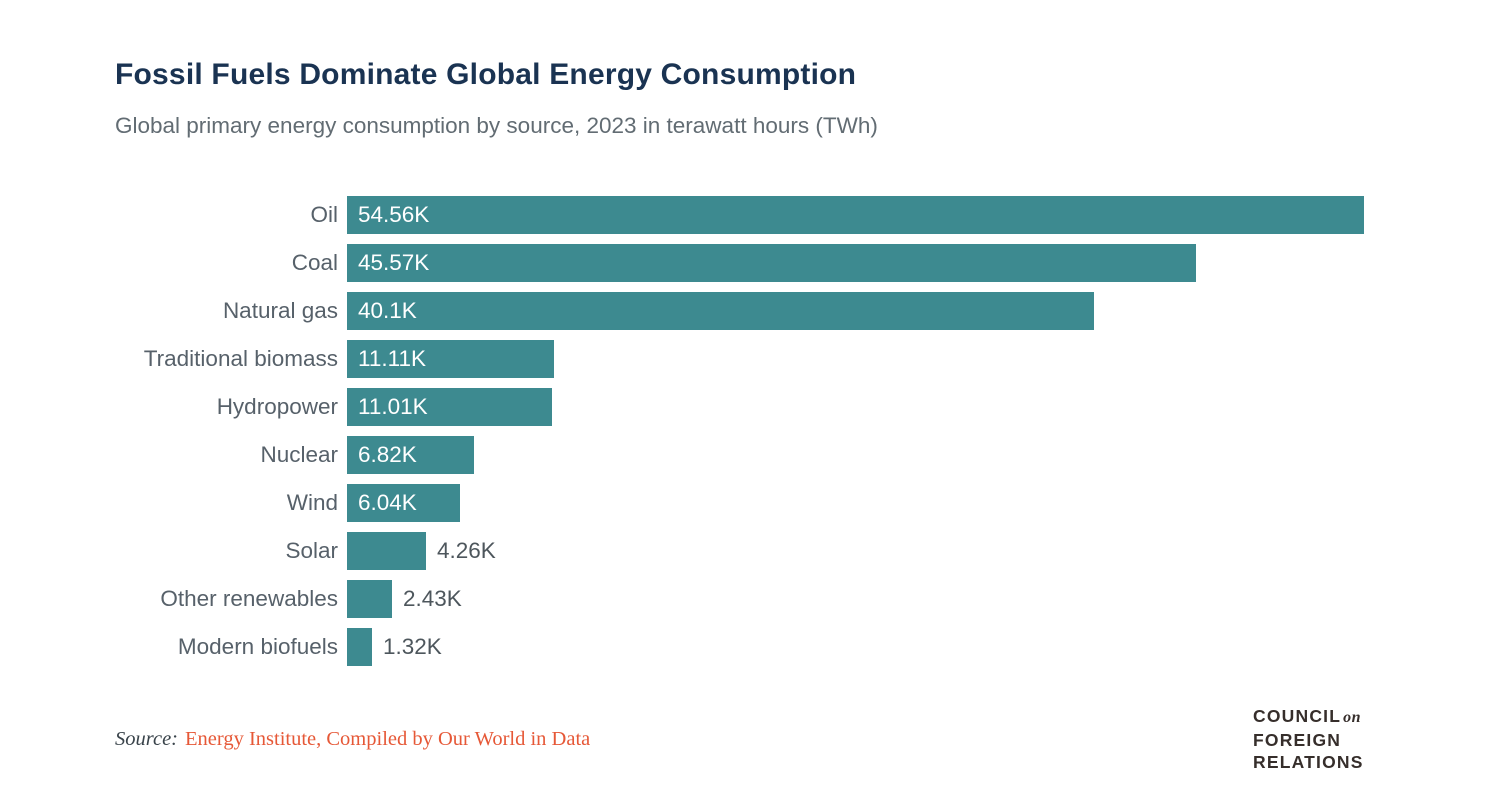 This screenshot has width=1488, height=804. Describe the element at coordinates (1297, 740) in the screenshot. I see `cfr-logo-line-2: FOREIGN` at that location.